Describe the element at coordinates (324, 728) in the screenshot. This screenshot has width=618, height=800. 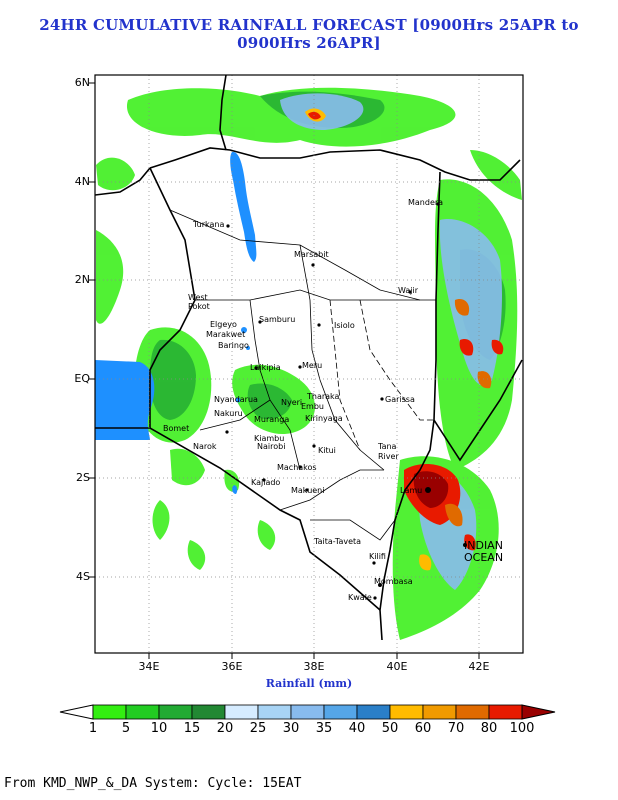
I see `legend-label-35: 35` at that location.